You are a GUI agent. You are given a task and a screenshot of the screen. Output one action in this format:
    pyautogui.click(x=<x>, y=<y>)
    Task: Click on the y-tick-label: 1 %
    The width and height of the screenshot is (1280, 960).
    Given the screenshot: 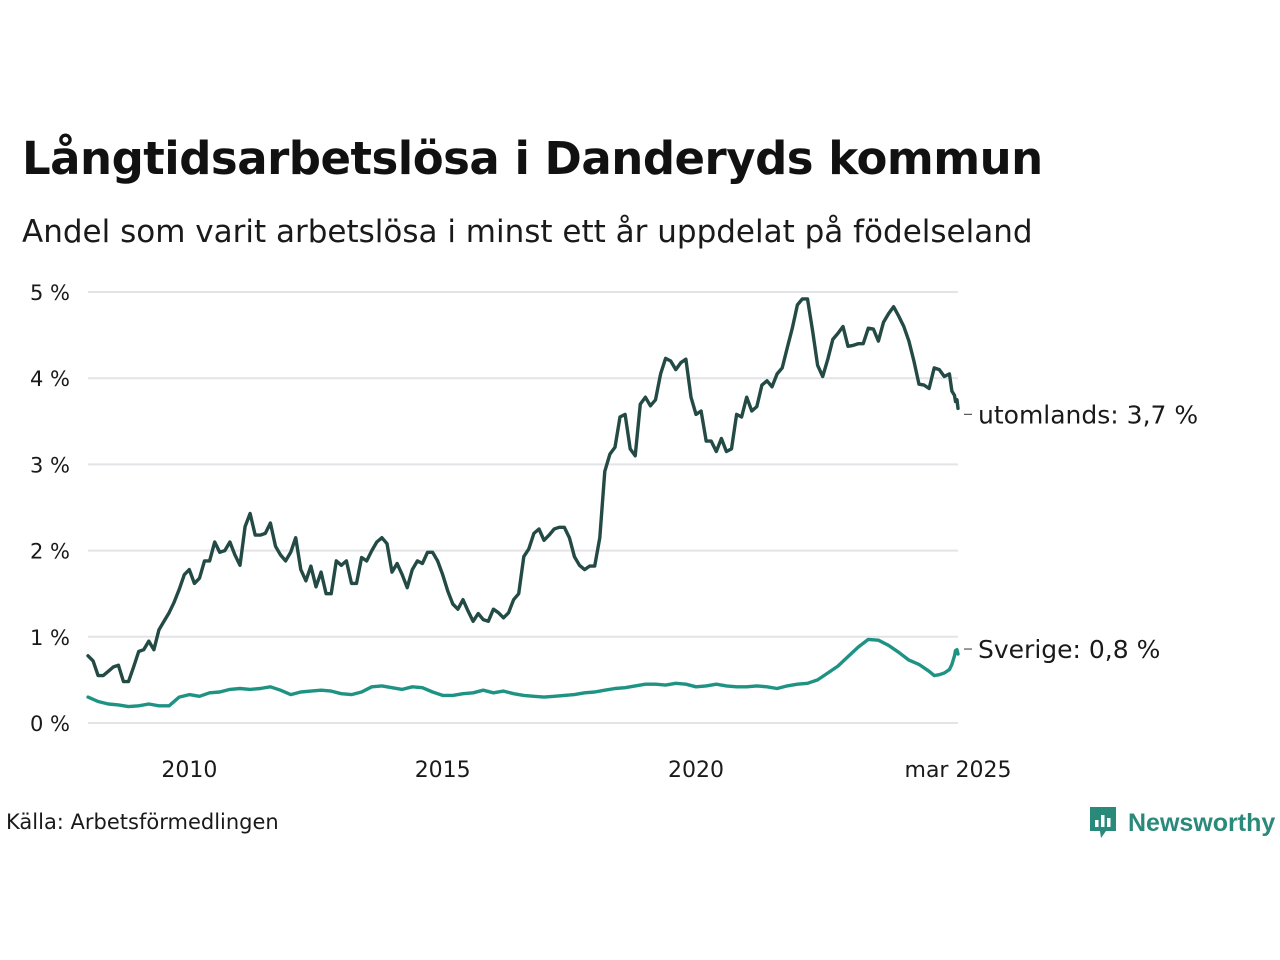 What is the action you would take?
    pyautogui.click(x=50, y=638)
    